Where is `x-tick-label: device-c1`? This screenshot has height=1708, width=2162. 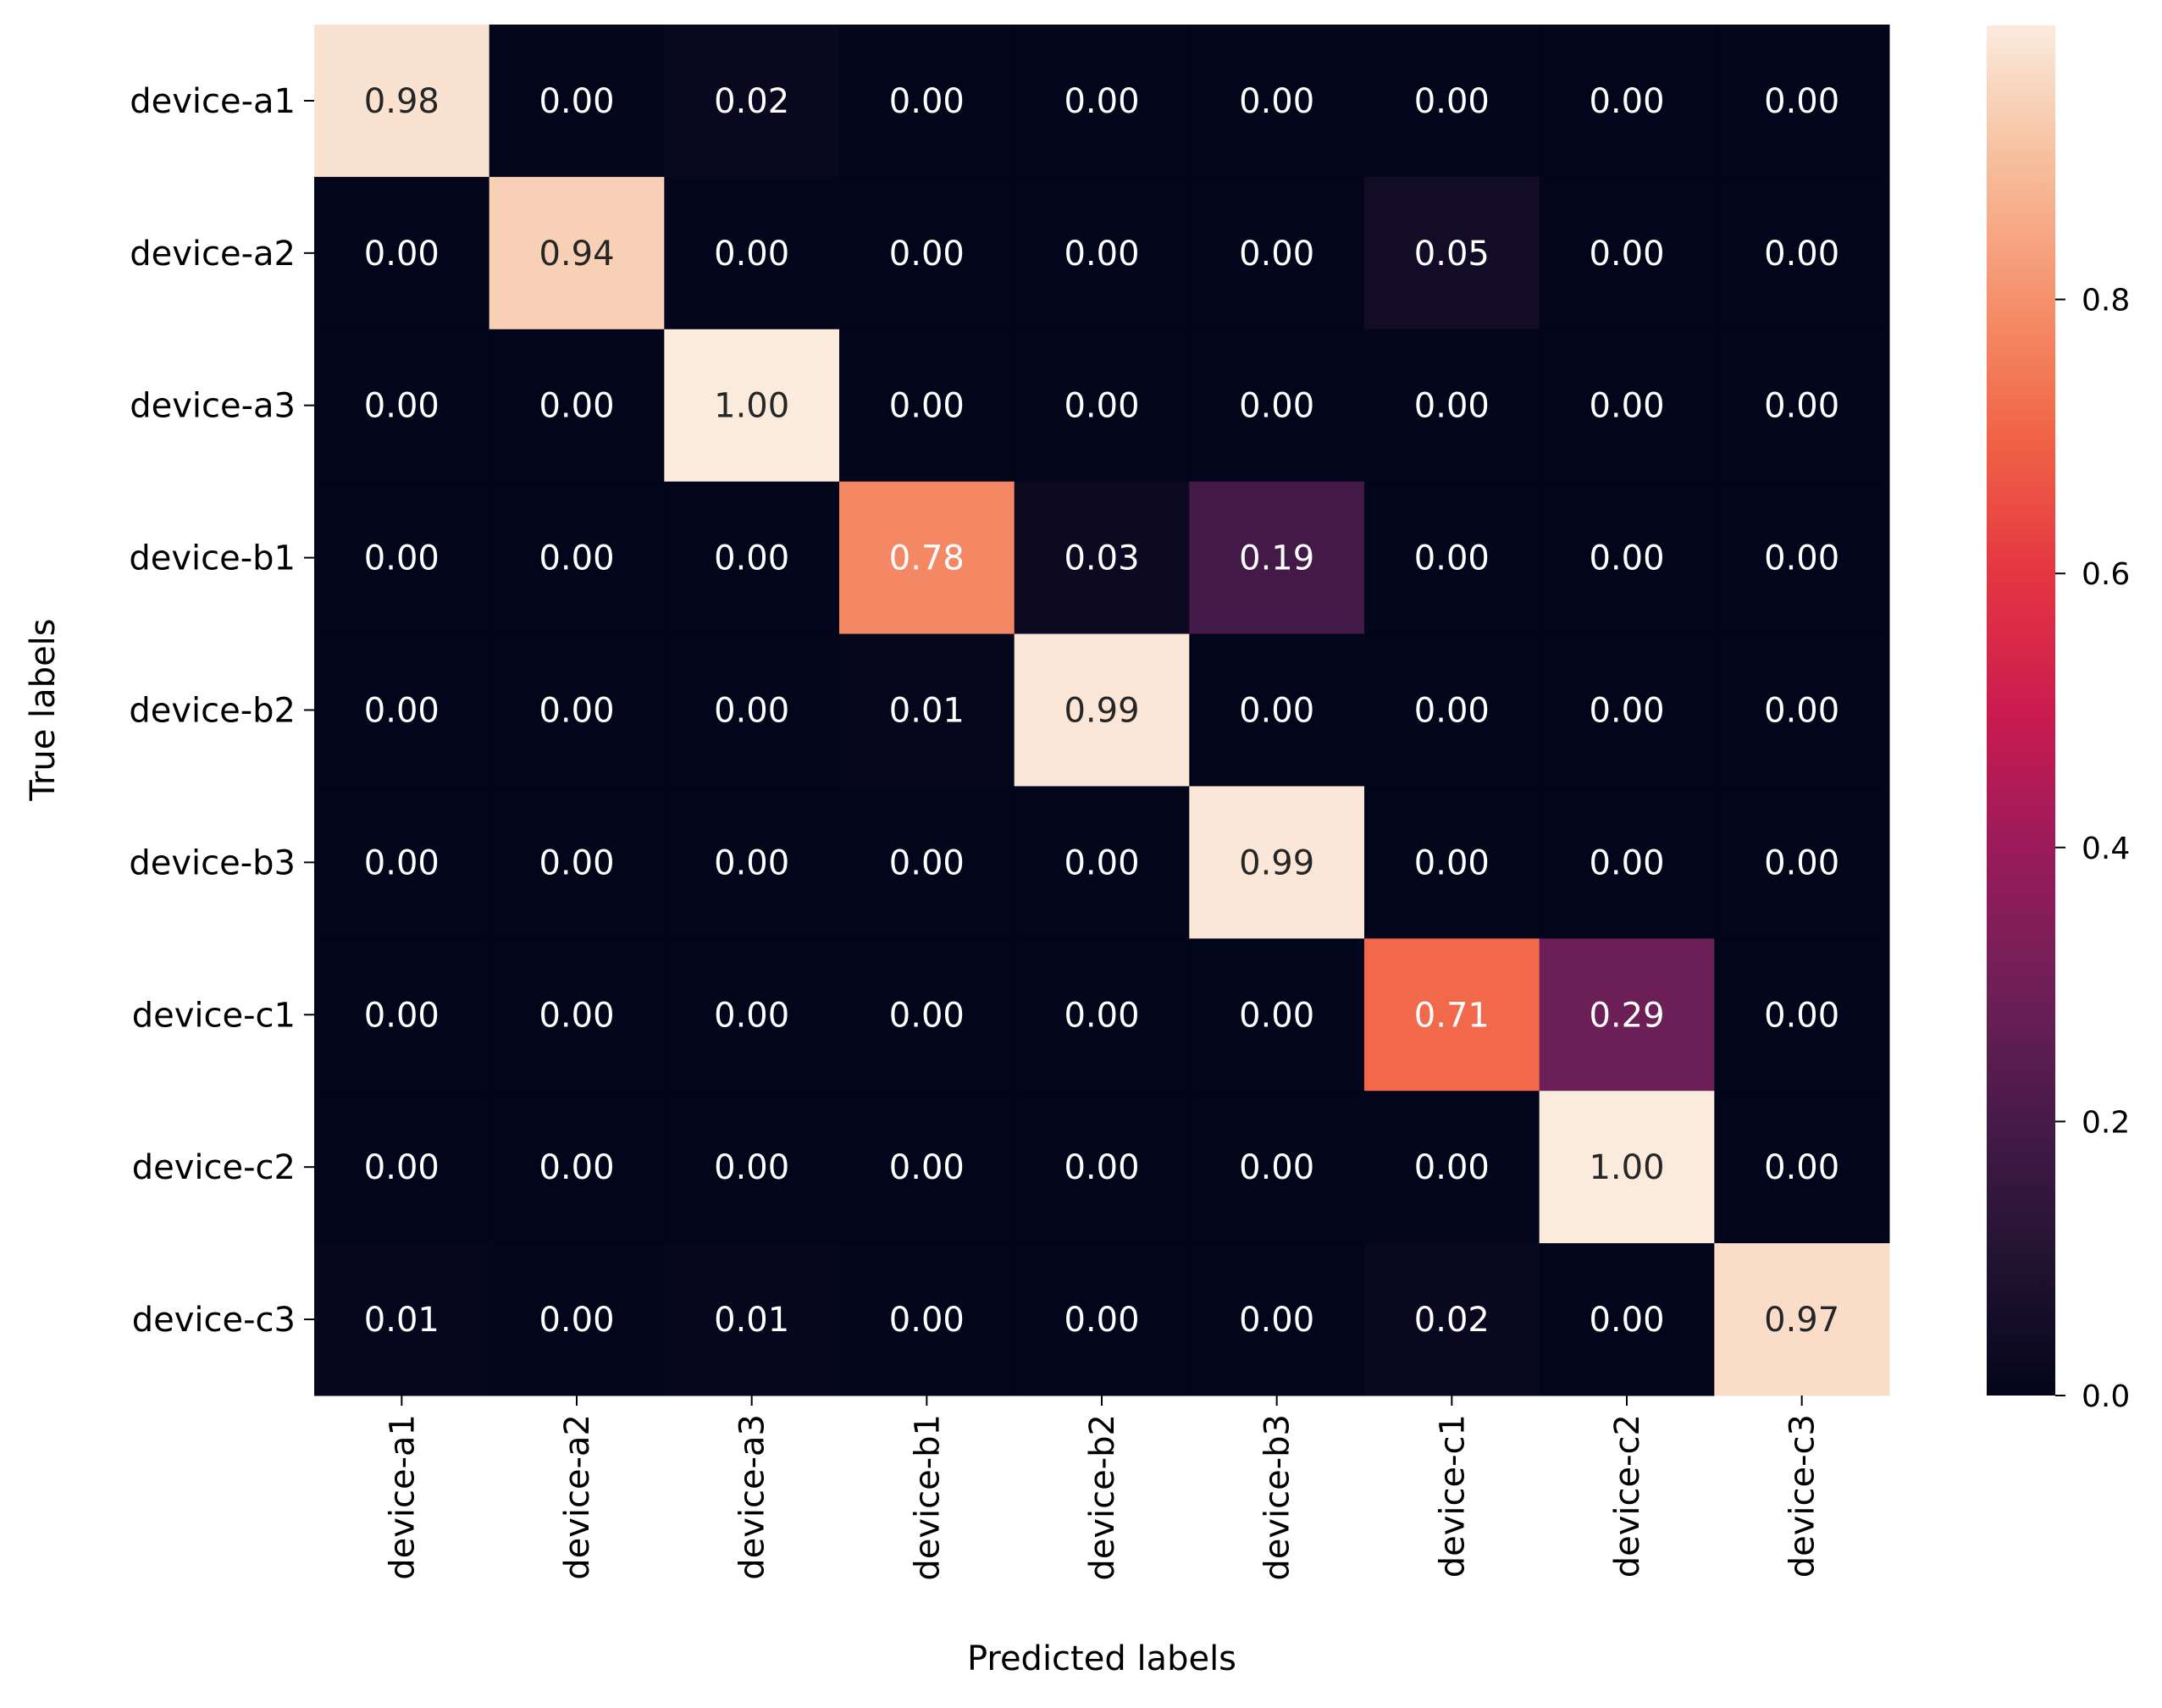 x-tick-label: device-c1 is located at coordinates (1452, 1496).